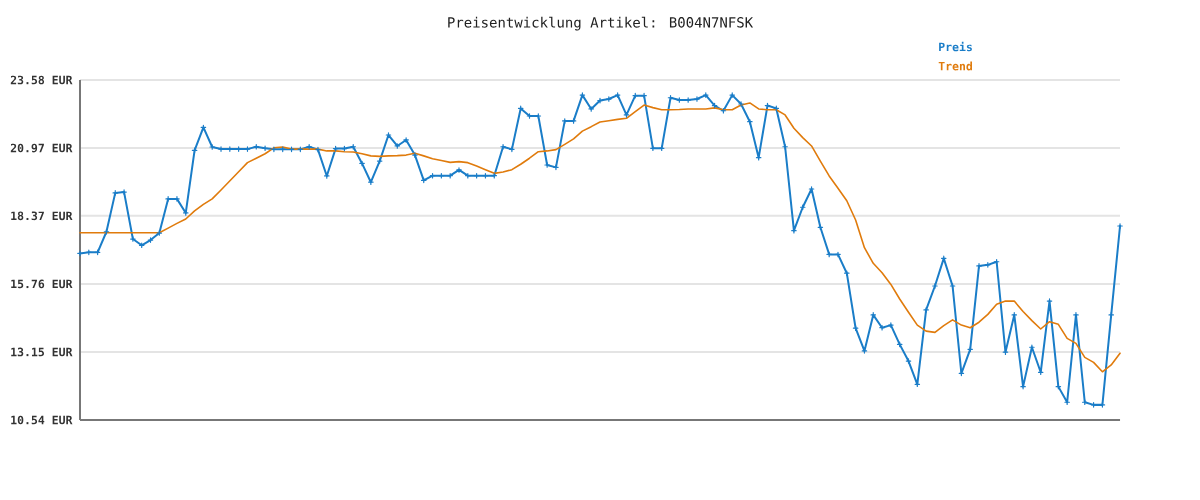 This screenshot has width=1200, height=500. What do you see at coordinates (42, 352) in the screenshot?
I see `y-tick-label: 13.15 EUR` at bounding box center [42, 352].